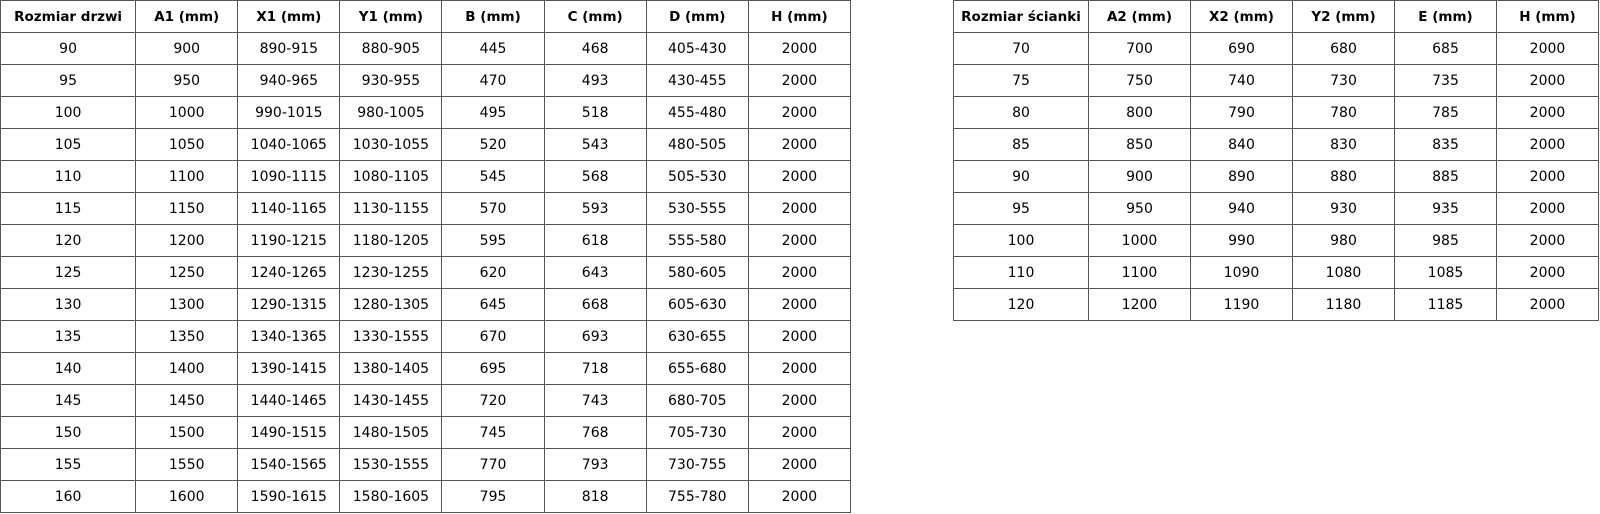 The height and width of the screenshot is (514, 1600). I want to click on table-row: 80 800 790 780 785 2000, so click(1276, 112).